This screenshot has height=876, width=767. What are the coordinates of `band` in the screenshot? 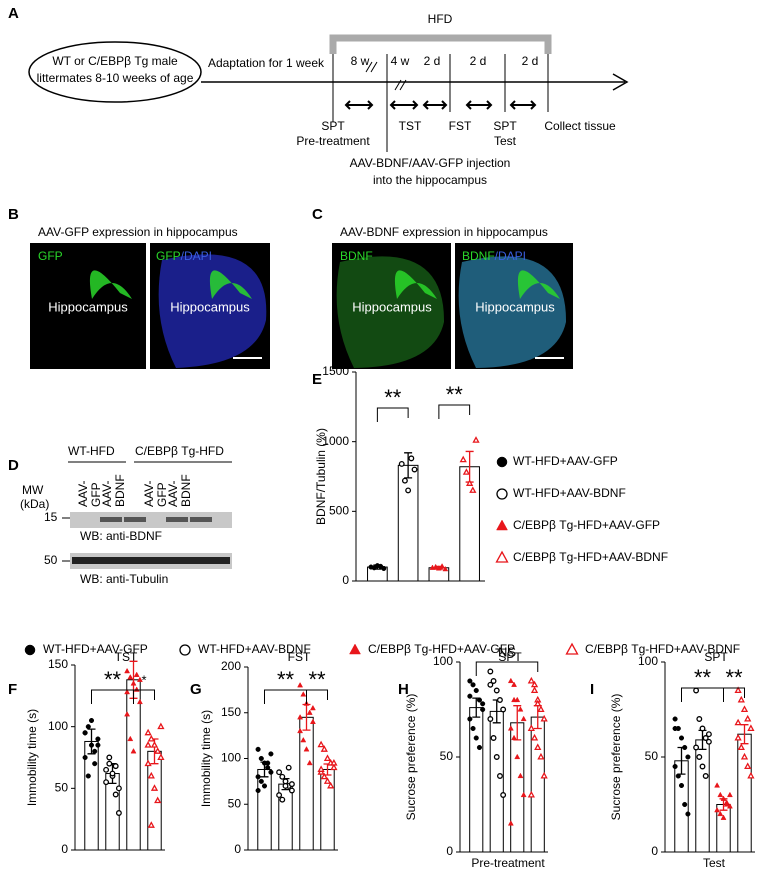 It's located at (135, 519).